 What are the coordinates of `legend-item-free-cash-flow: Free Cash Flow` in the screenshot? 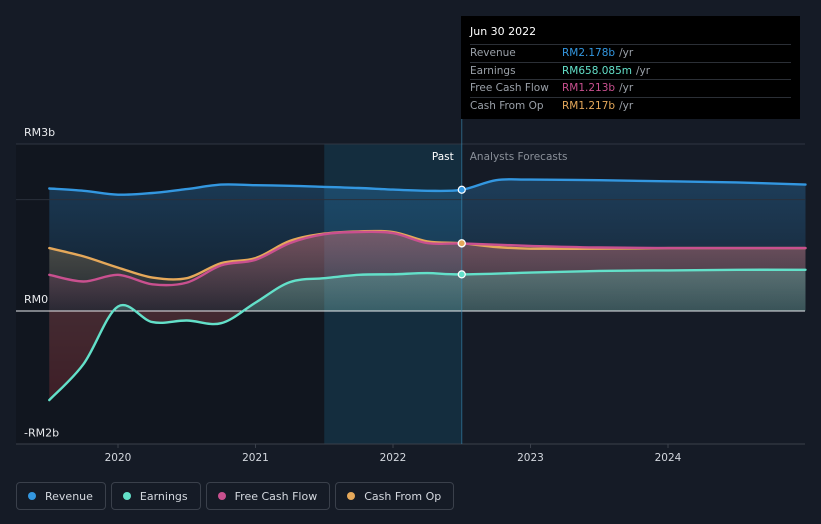 It's located at (268, 496).